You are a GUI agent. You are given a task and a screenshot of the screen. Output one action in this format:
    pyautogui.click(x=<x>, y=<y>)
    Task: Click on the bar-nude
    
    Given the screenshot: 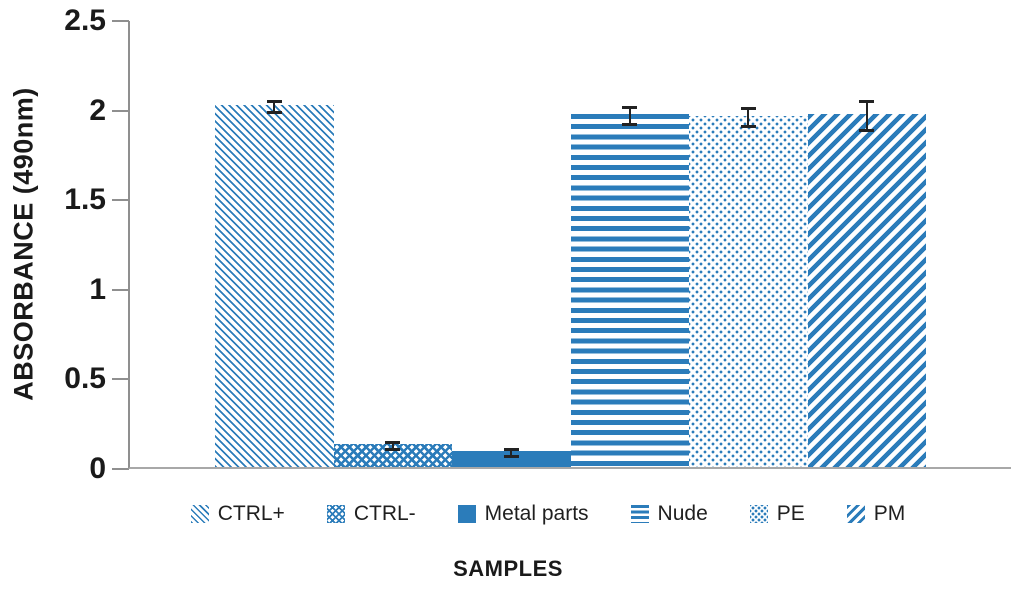 What is the action you would take?
    pyautogui.click(x=629, y=290)
    